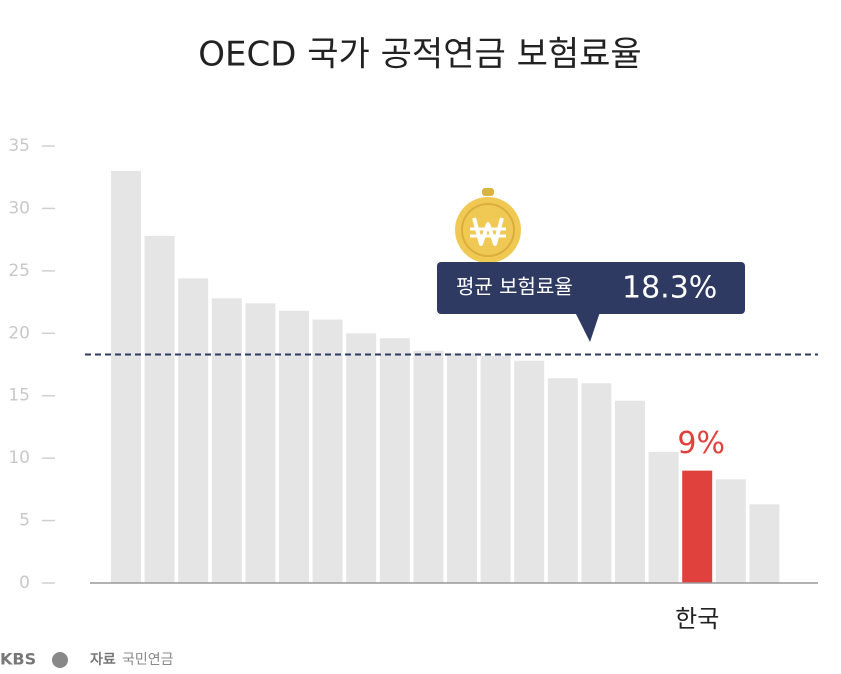 Image resolution: width=841 pixels, height=674 pixels. I want to click on average-callout, so click(591, 302).